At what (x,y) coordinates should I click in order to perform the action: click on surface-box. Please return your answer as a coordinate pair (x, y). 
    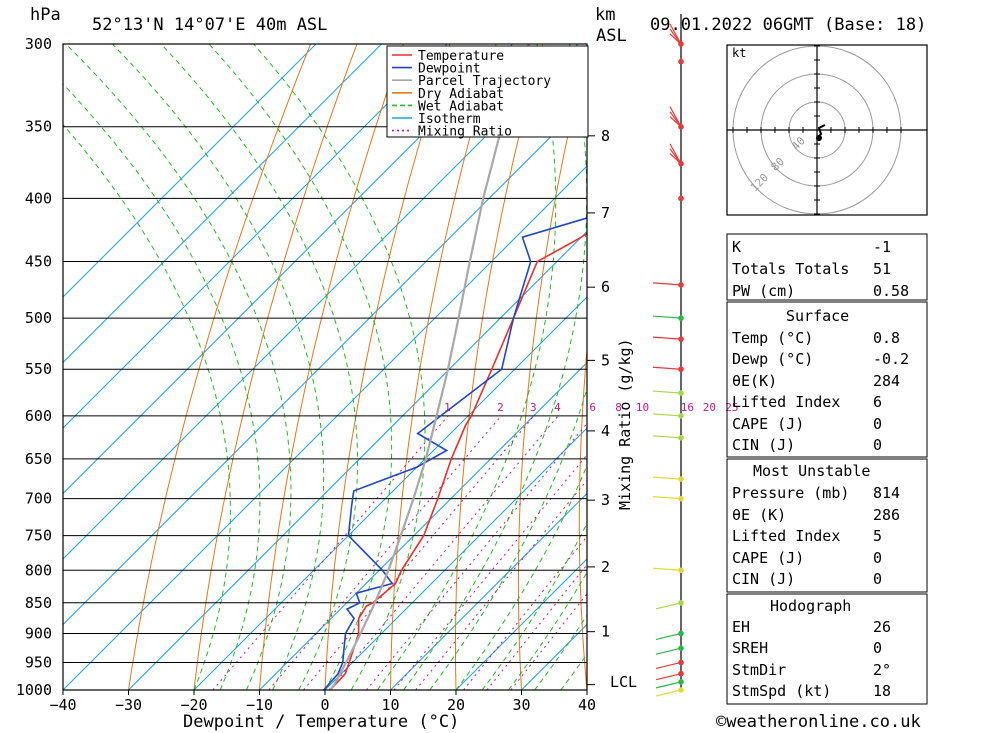
    Looking at the image, I should click on (827, 379).